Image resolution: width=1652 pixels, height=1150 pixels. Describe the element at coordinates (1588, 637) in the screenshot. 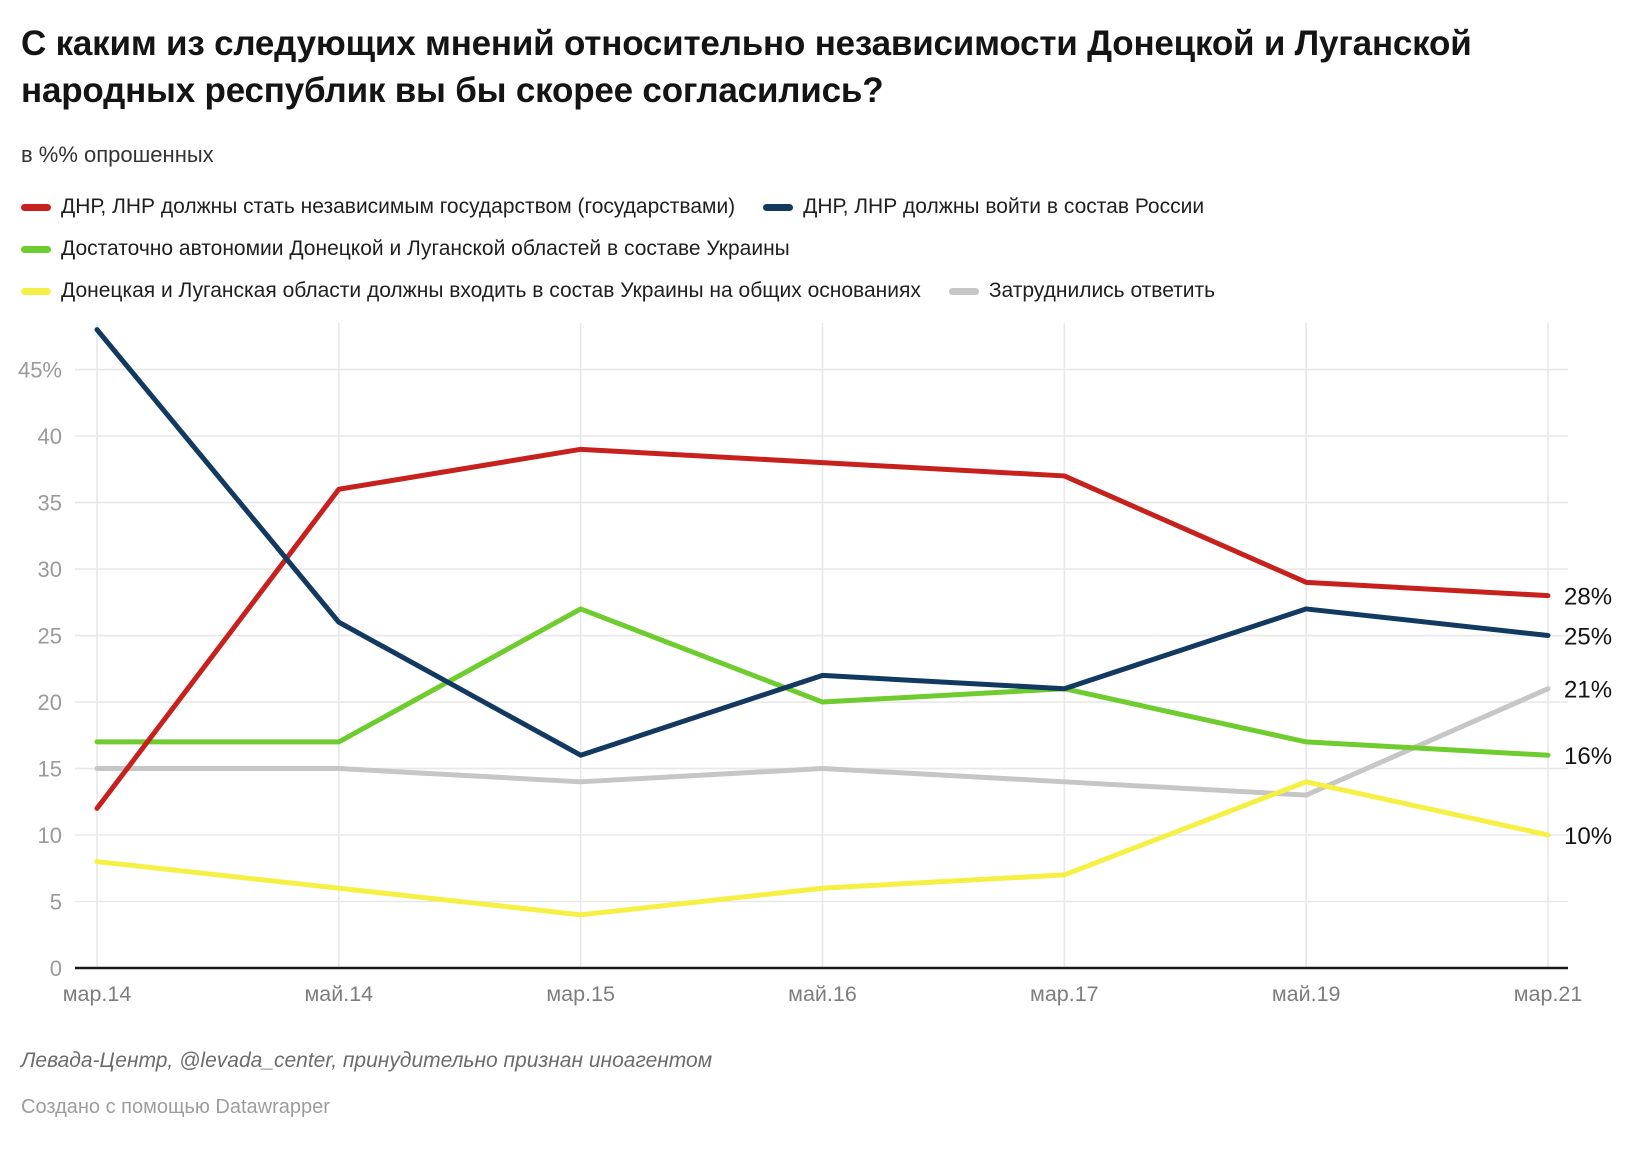

I see `series-end-label-1: 25%` at that location.